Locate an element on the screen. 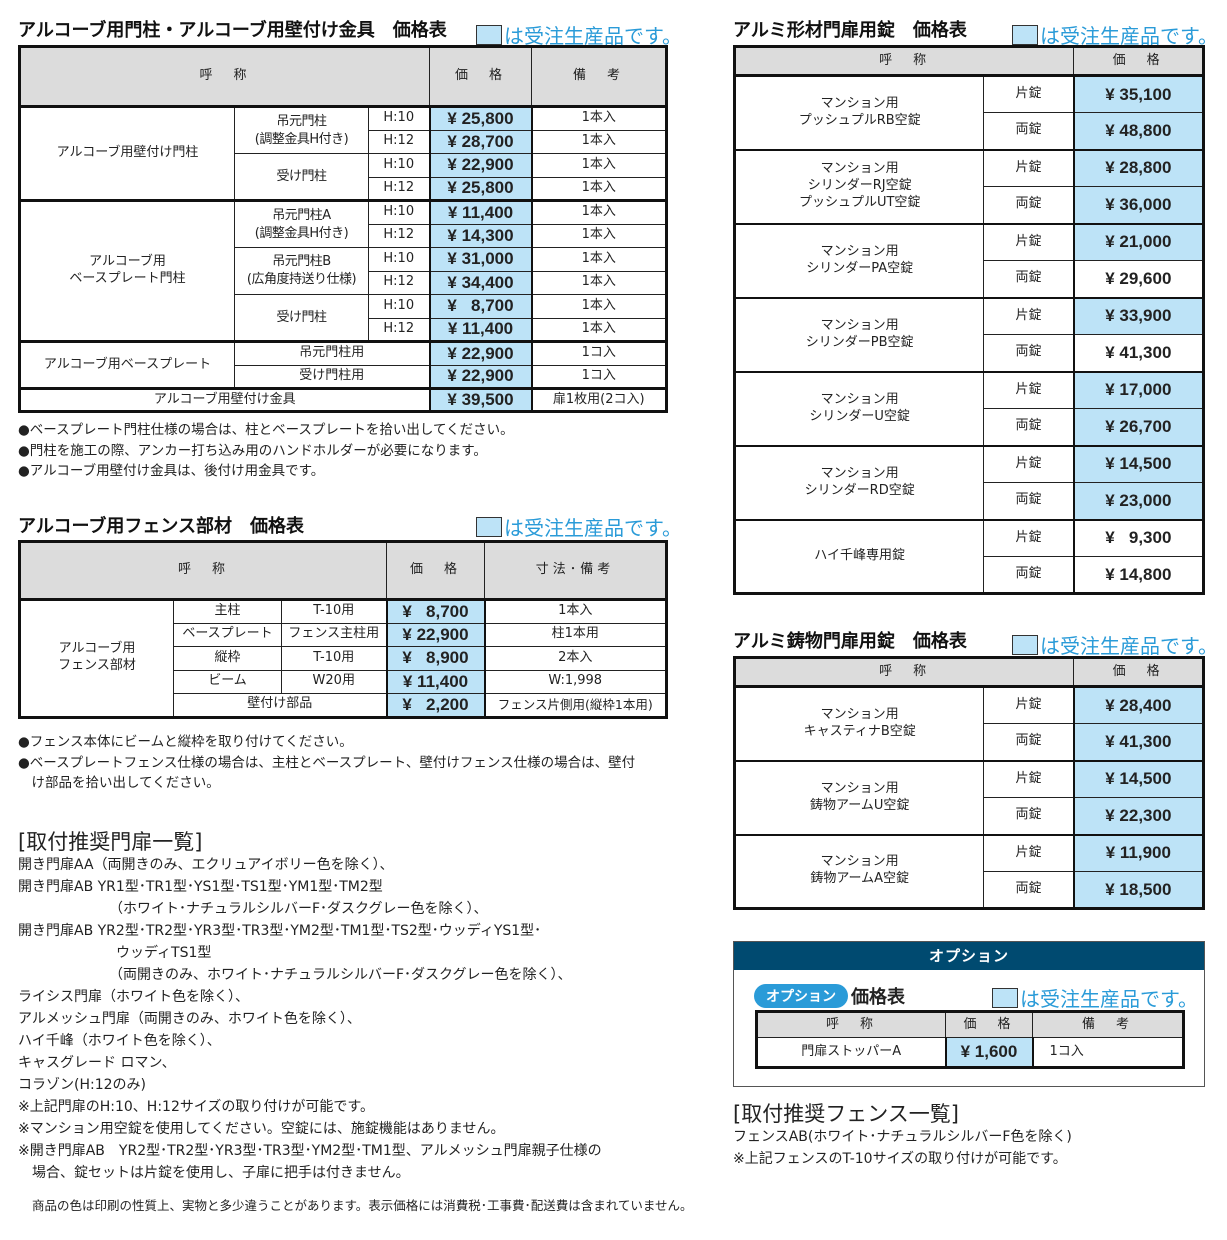 This screenshot has width=1227, height=1240. table-row: 両錠 ¥ 22,300 is located at coordinates (970, 816).